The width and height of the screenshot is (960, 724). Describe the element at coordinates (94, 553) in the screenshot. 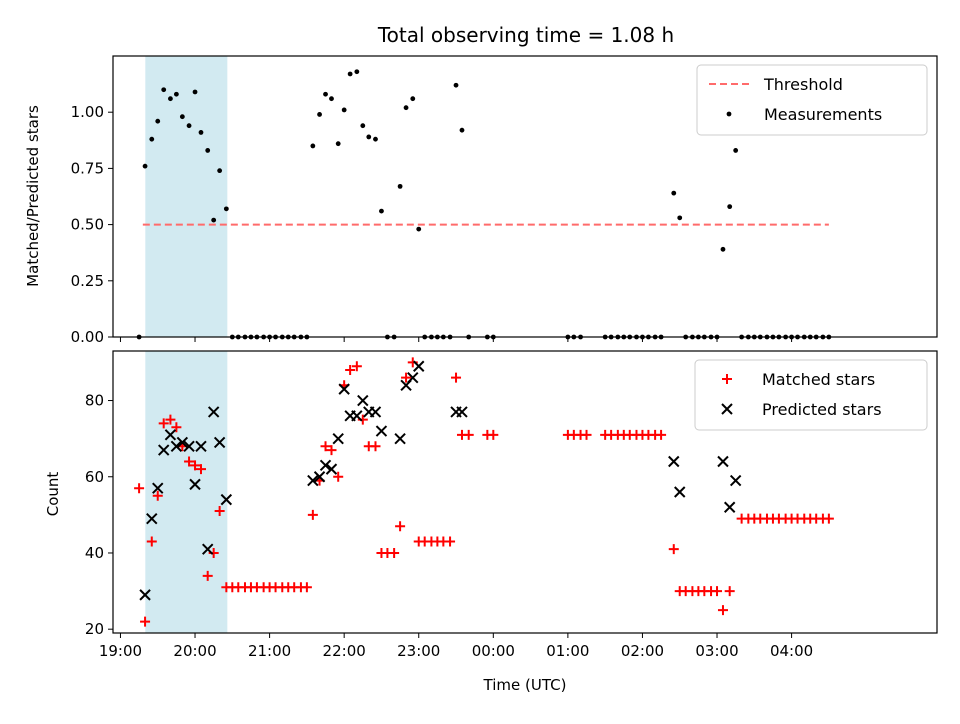

I see `y-tick-label: 40` at that location.